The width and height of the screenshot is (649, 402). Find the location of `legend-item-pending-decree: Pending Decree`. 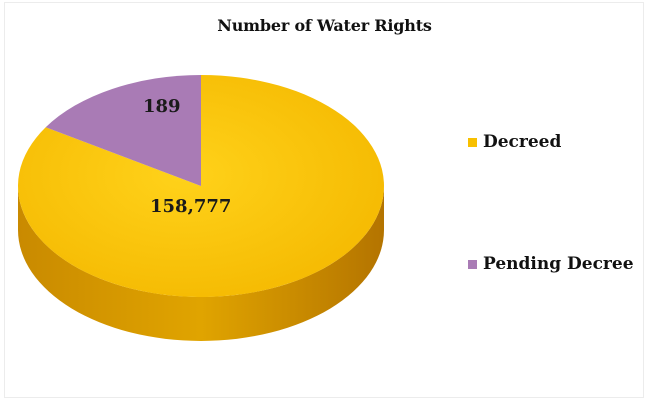

legend-item-pending-decree: Pending Decree is located at coordinates (551, 264).